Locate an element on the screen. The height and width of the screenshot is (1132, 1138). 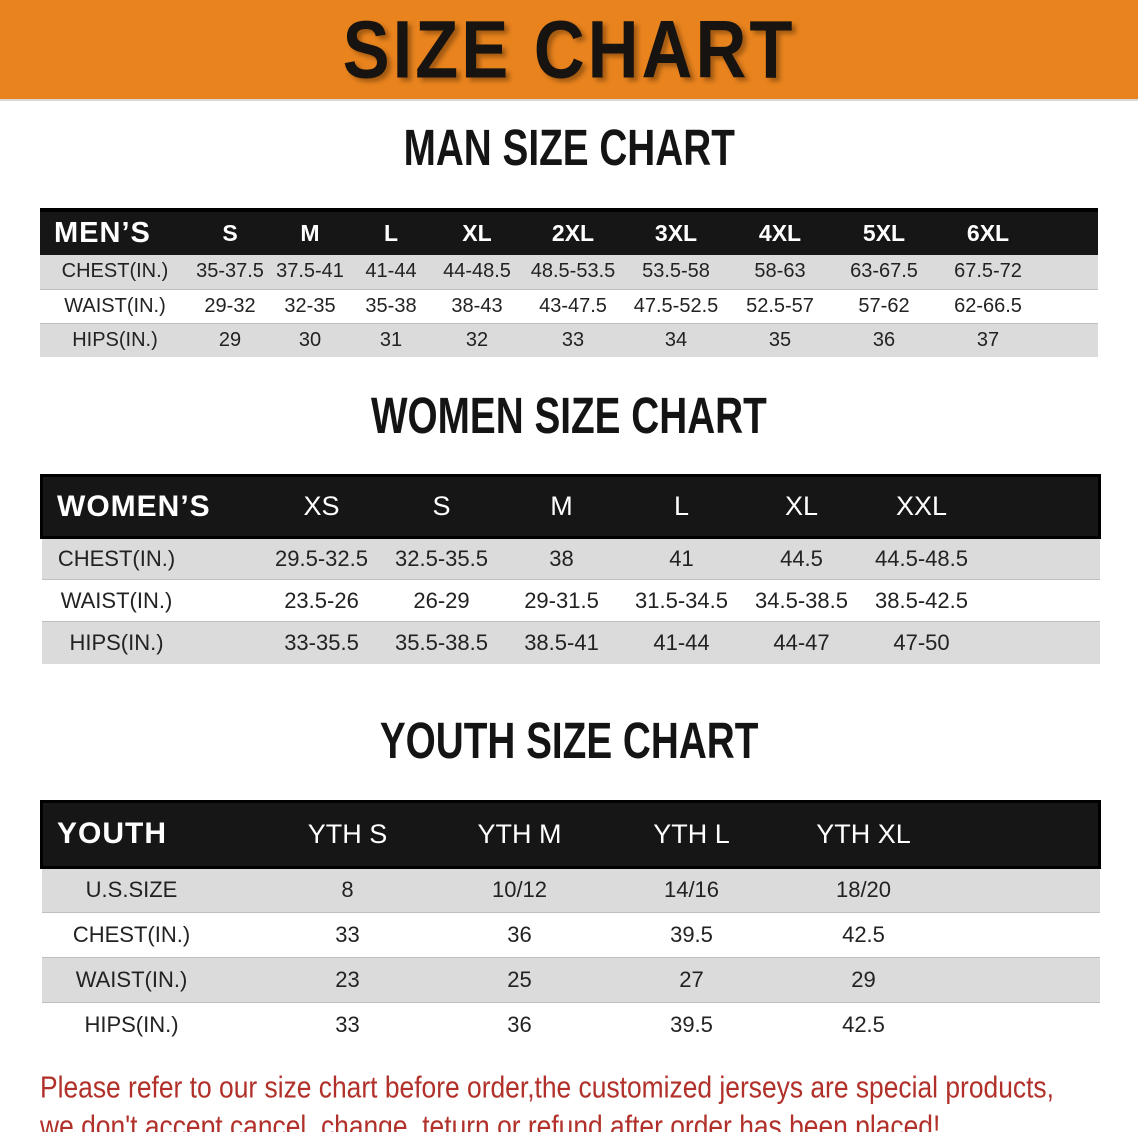
cell: 58-63 is located at coordinates (780, 271).